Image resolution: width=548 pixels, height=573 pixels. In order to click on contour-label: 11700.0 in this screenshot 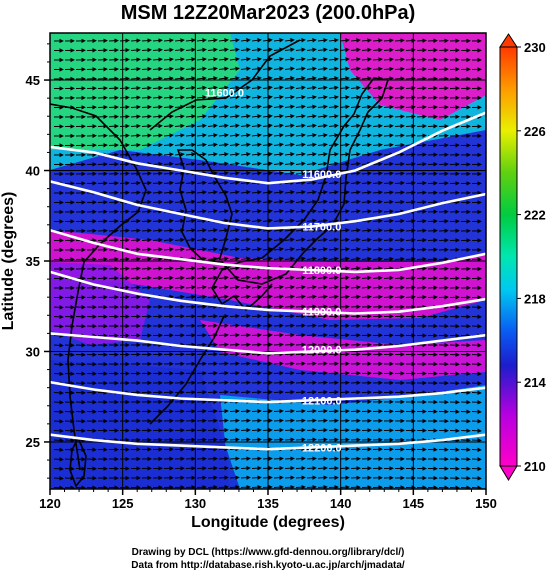, I will do `click(321, 228)`.